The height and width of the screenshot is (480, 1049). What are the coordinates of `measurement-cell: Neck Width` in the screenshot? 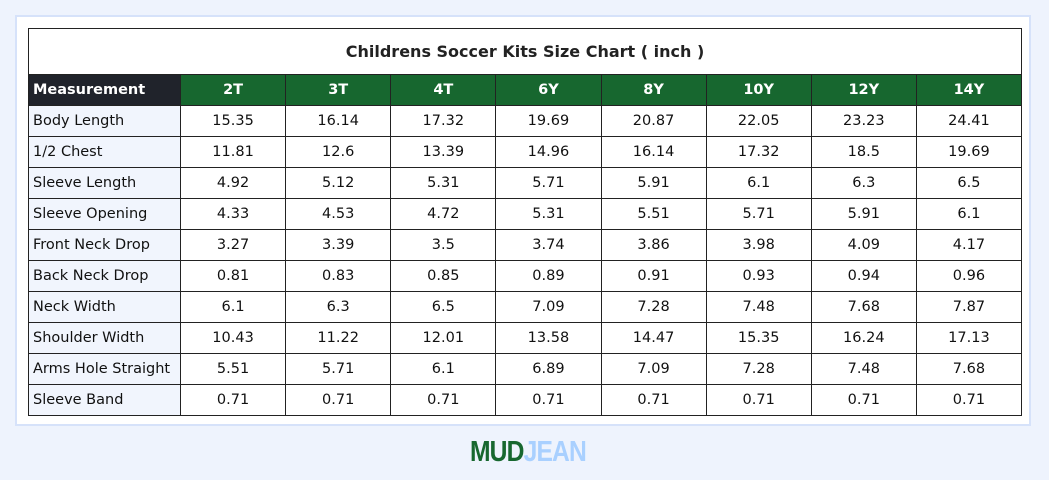 It's located at (104, 307).